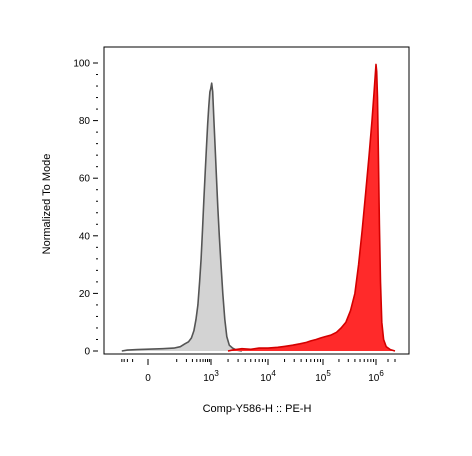 The height and width of the screenshot is (456, 472). I want to click on x-tick-label: 10³, so click(211, 376).